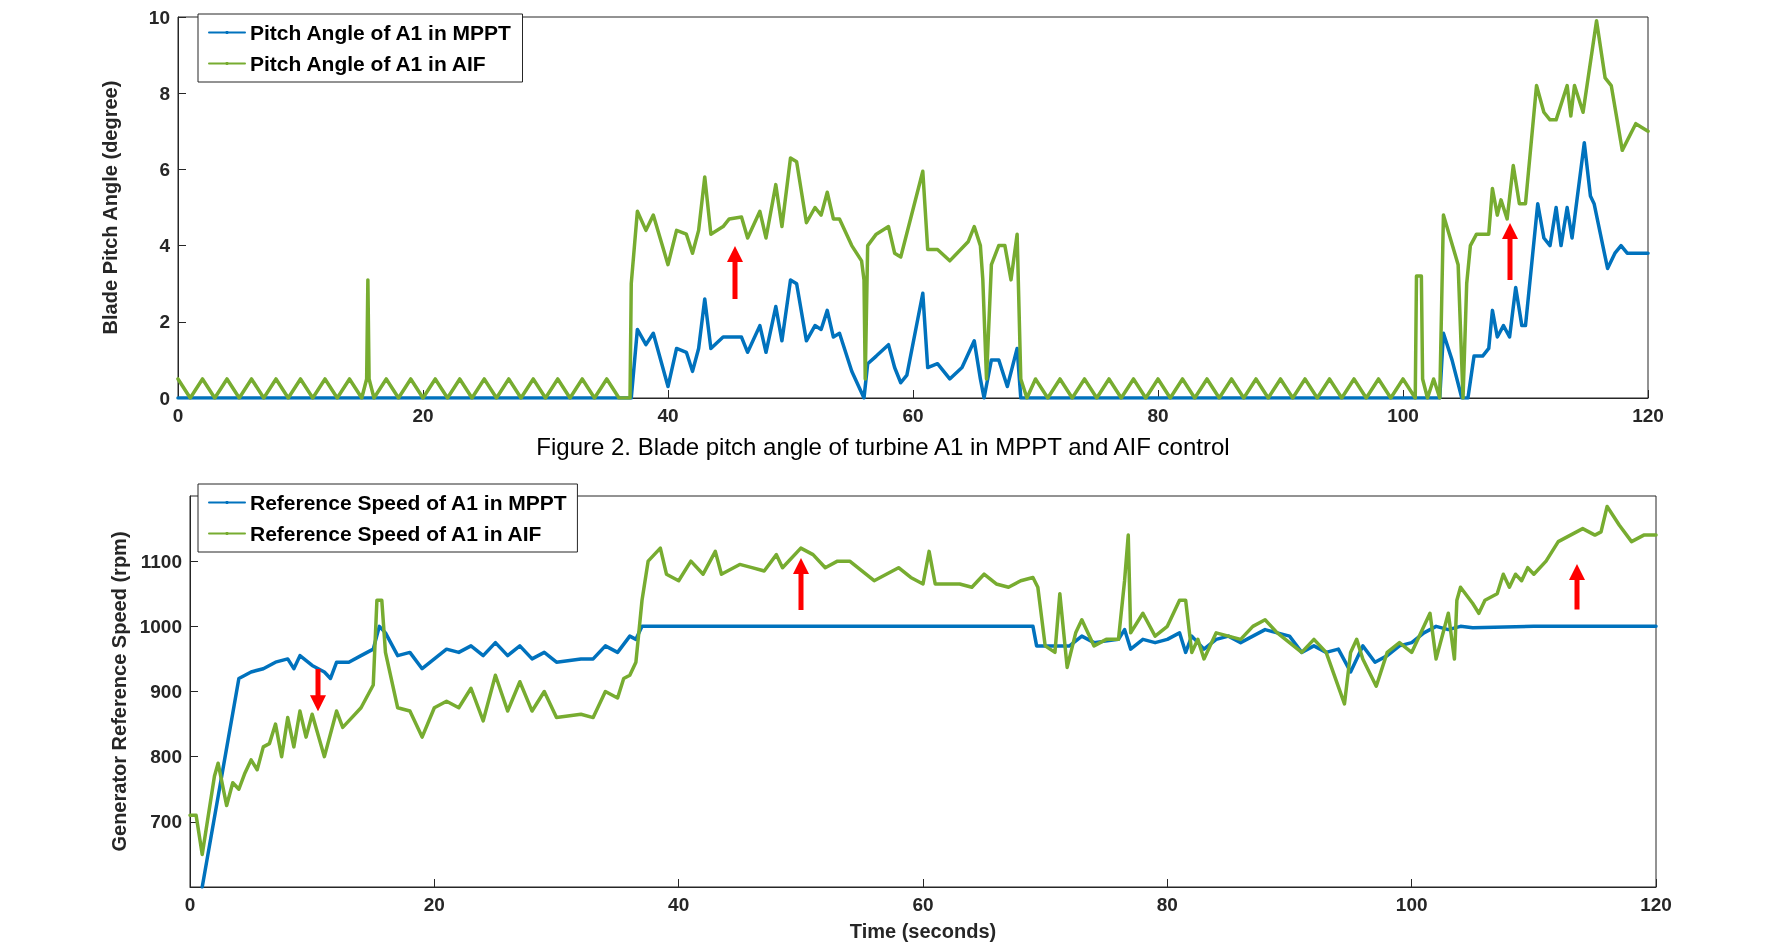 This screenshot has width=1769, height=946. Describe the element at coordinates (166, 757) in the screenshot. I see `y-tick-label: 800` at that location.